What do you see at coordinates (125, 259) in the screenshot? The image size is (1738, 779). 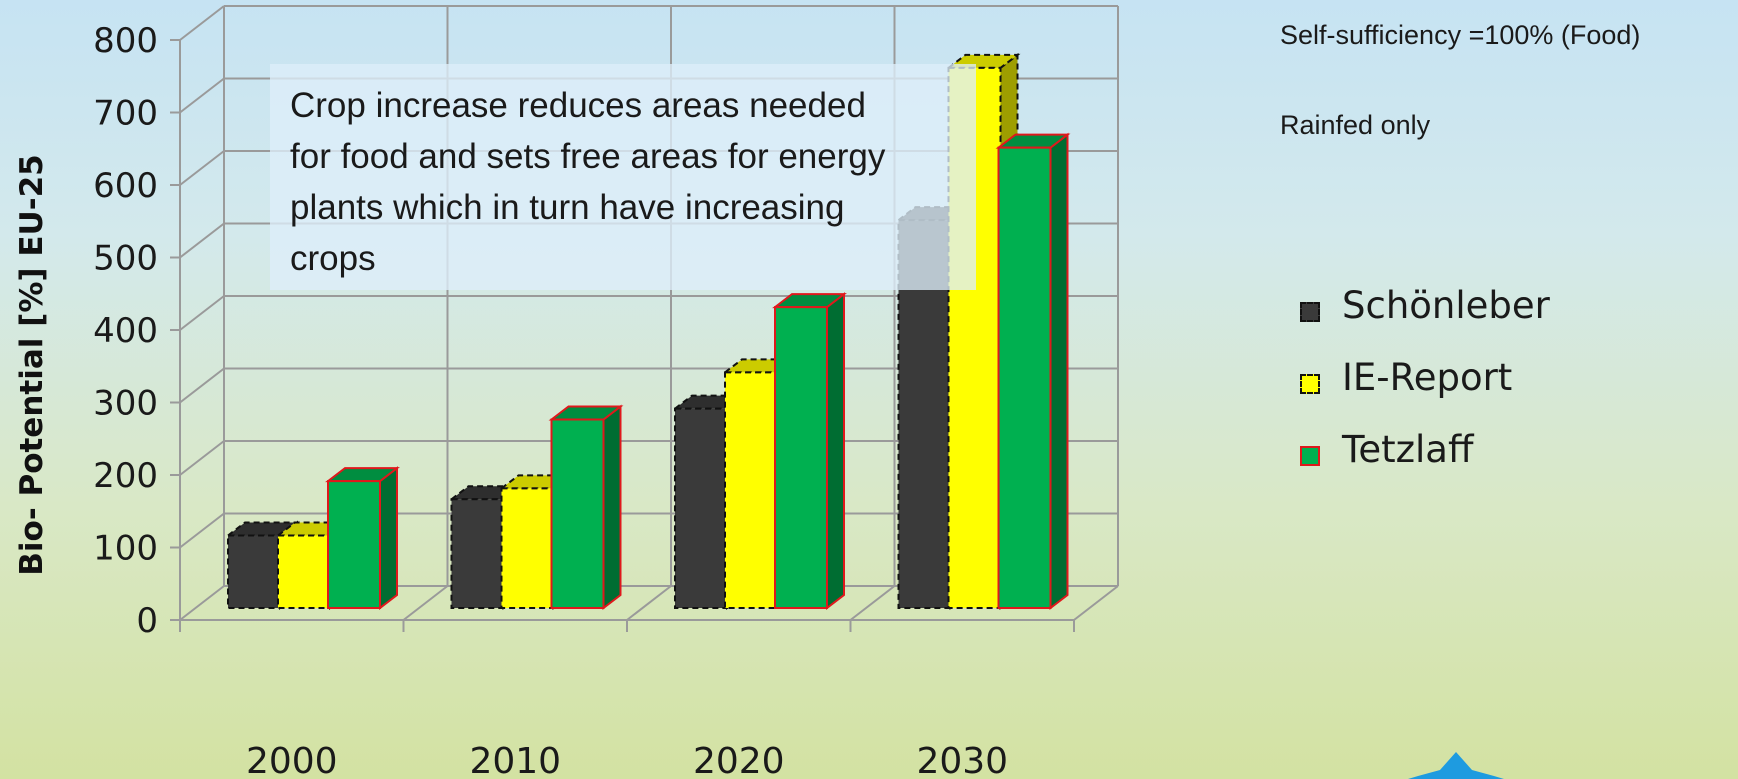 I see `y-tick-label: 500` at bounding box center [125, 259].